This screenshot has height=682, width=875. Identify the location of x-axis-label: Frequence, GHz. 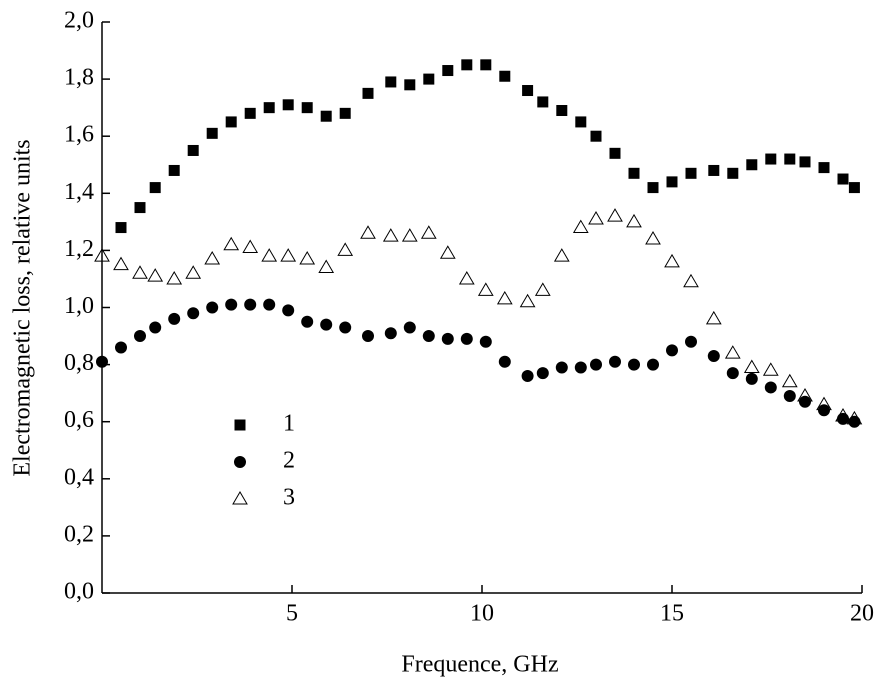
(479, 665).